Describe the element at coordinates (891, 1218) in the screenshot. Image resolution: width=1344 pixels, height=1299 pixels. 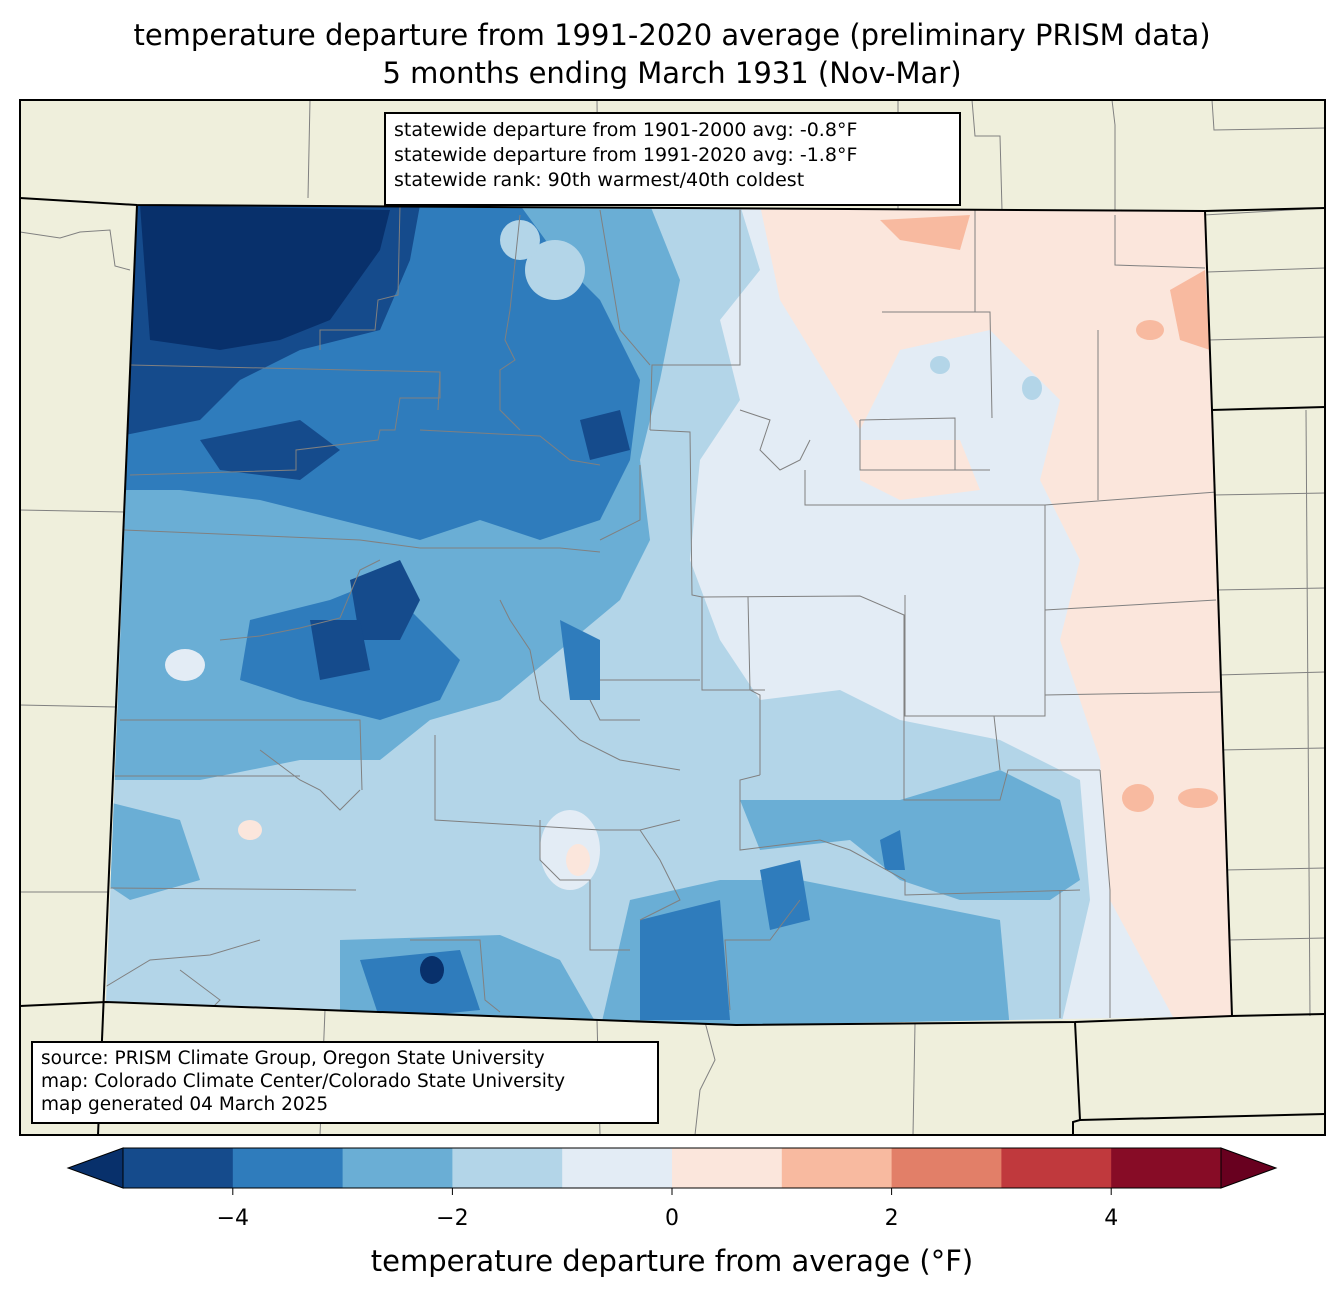
I see `colorbar-tick-label: 2` at that location.